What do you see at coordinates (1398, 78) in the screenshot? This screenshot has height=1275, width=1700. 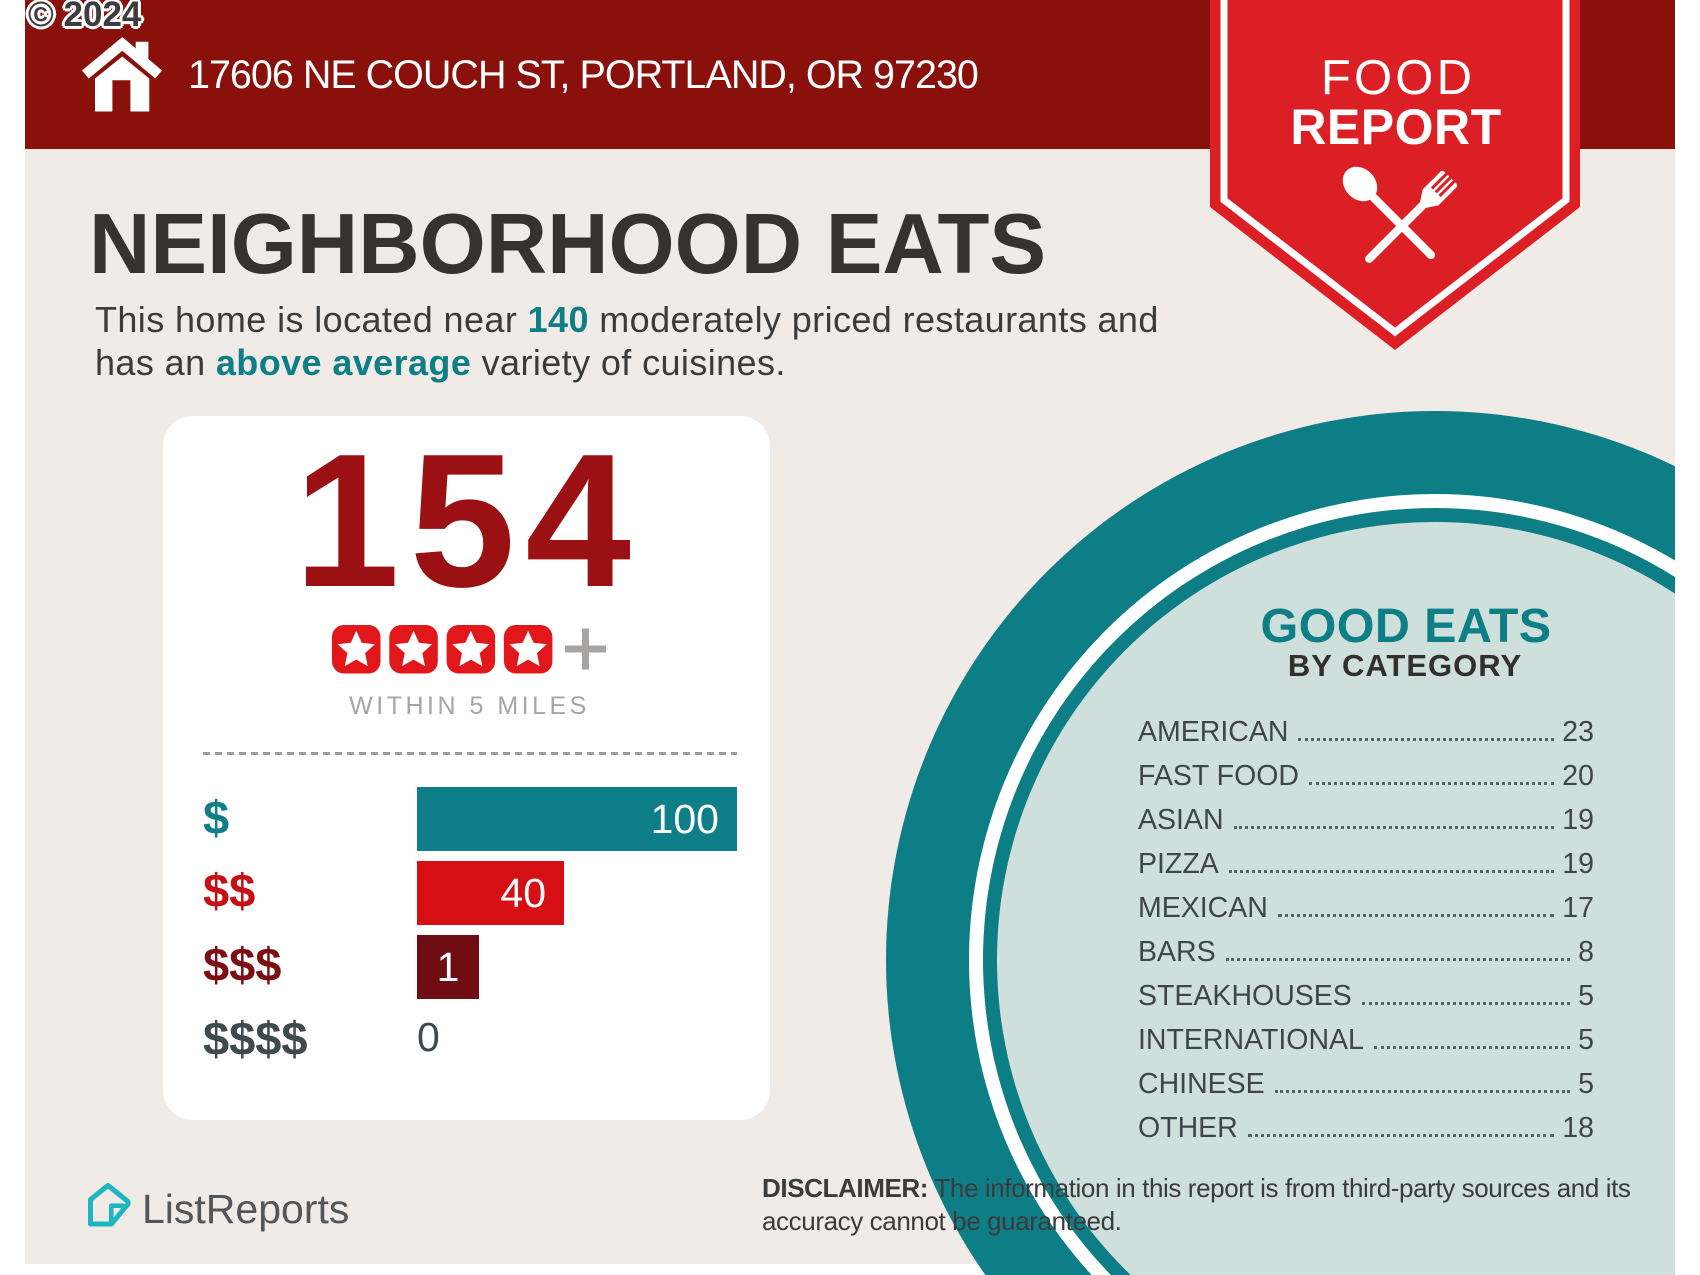 I see `svg-text: FOOD` at bounding box center [1398, 78].